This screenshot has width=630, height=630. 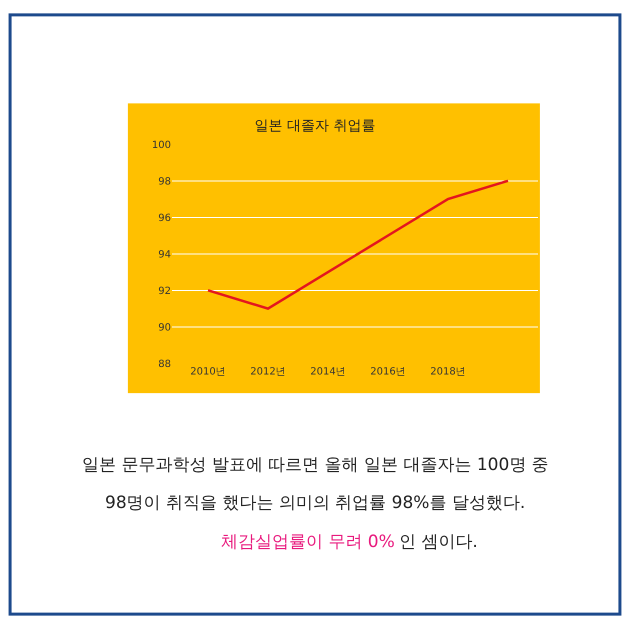 What do you see at coordinates (164, 328) in the screenshot?
I see `y-tick-label: 90` at bounding box center [164, 328].